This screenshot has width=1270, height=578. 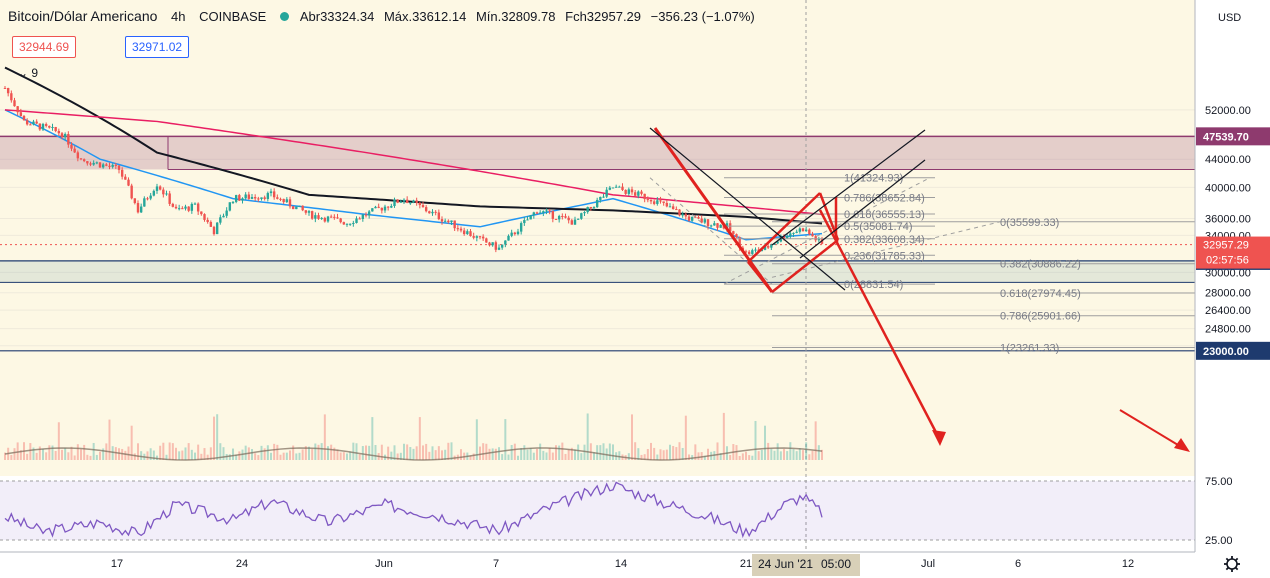 I want to click on time-tick-label: 14, so click(x=621, y=564).